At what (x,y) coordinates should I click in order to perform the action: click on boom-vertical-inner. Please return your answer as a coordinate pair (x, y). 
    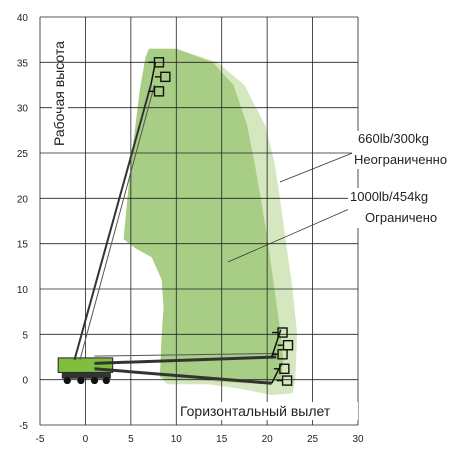
    Looking at the image, I should click on (117, 222).